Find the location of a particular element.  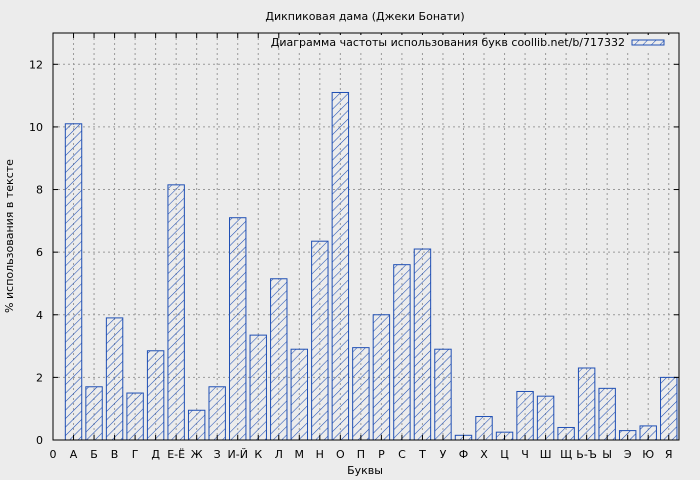

x-tick-label: Е-Ё is located at coordinates (176, 454).